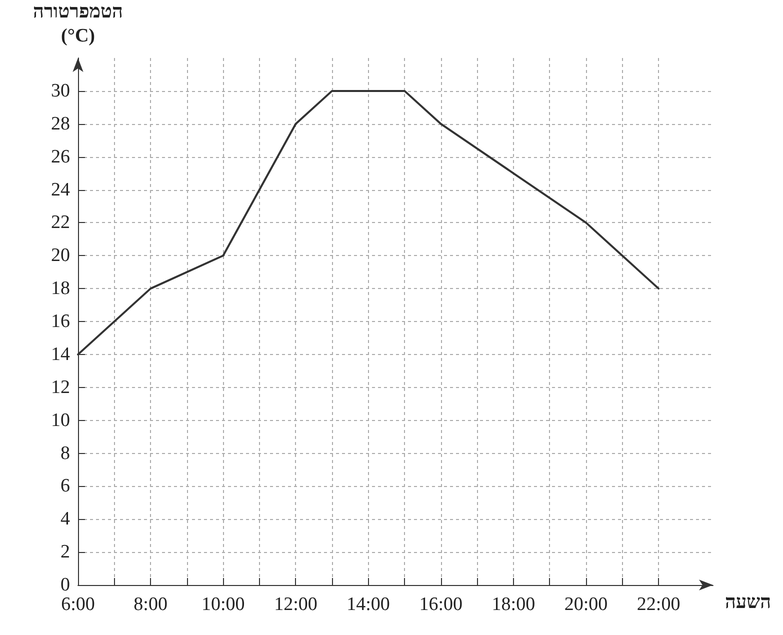  What do you see at coordinates (65, 486) in the screenshot?
I see `y-tick-label: 6` at bounding box center [65, 486].